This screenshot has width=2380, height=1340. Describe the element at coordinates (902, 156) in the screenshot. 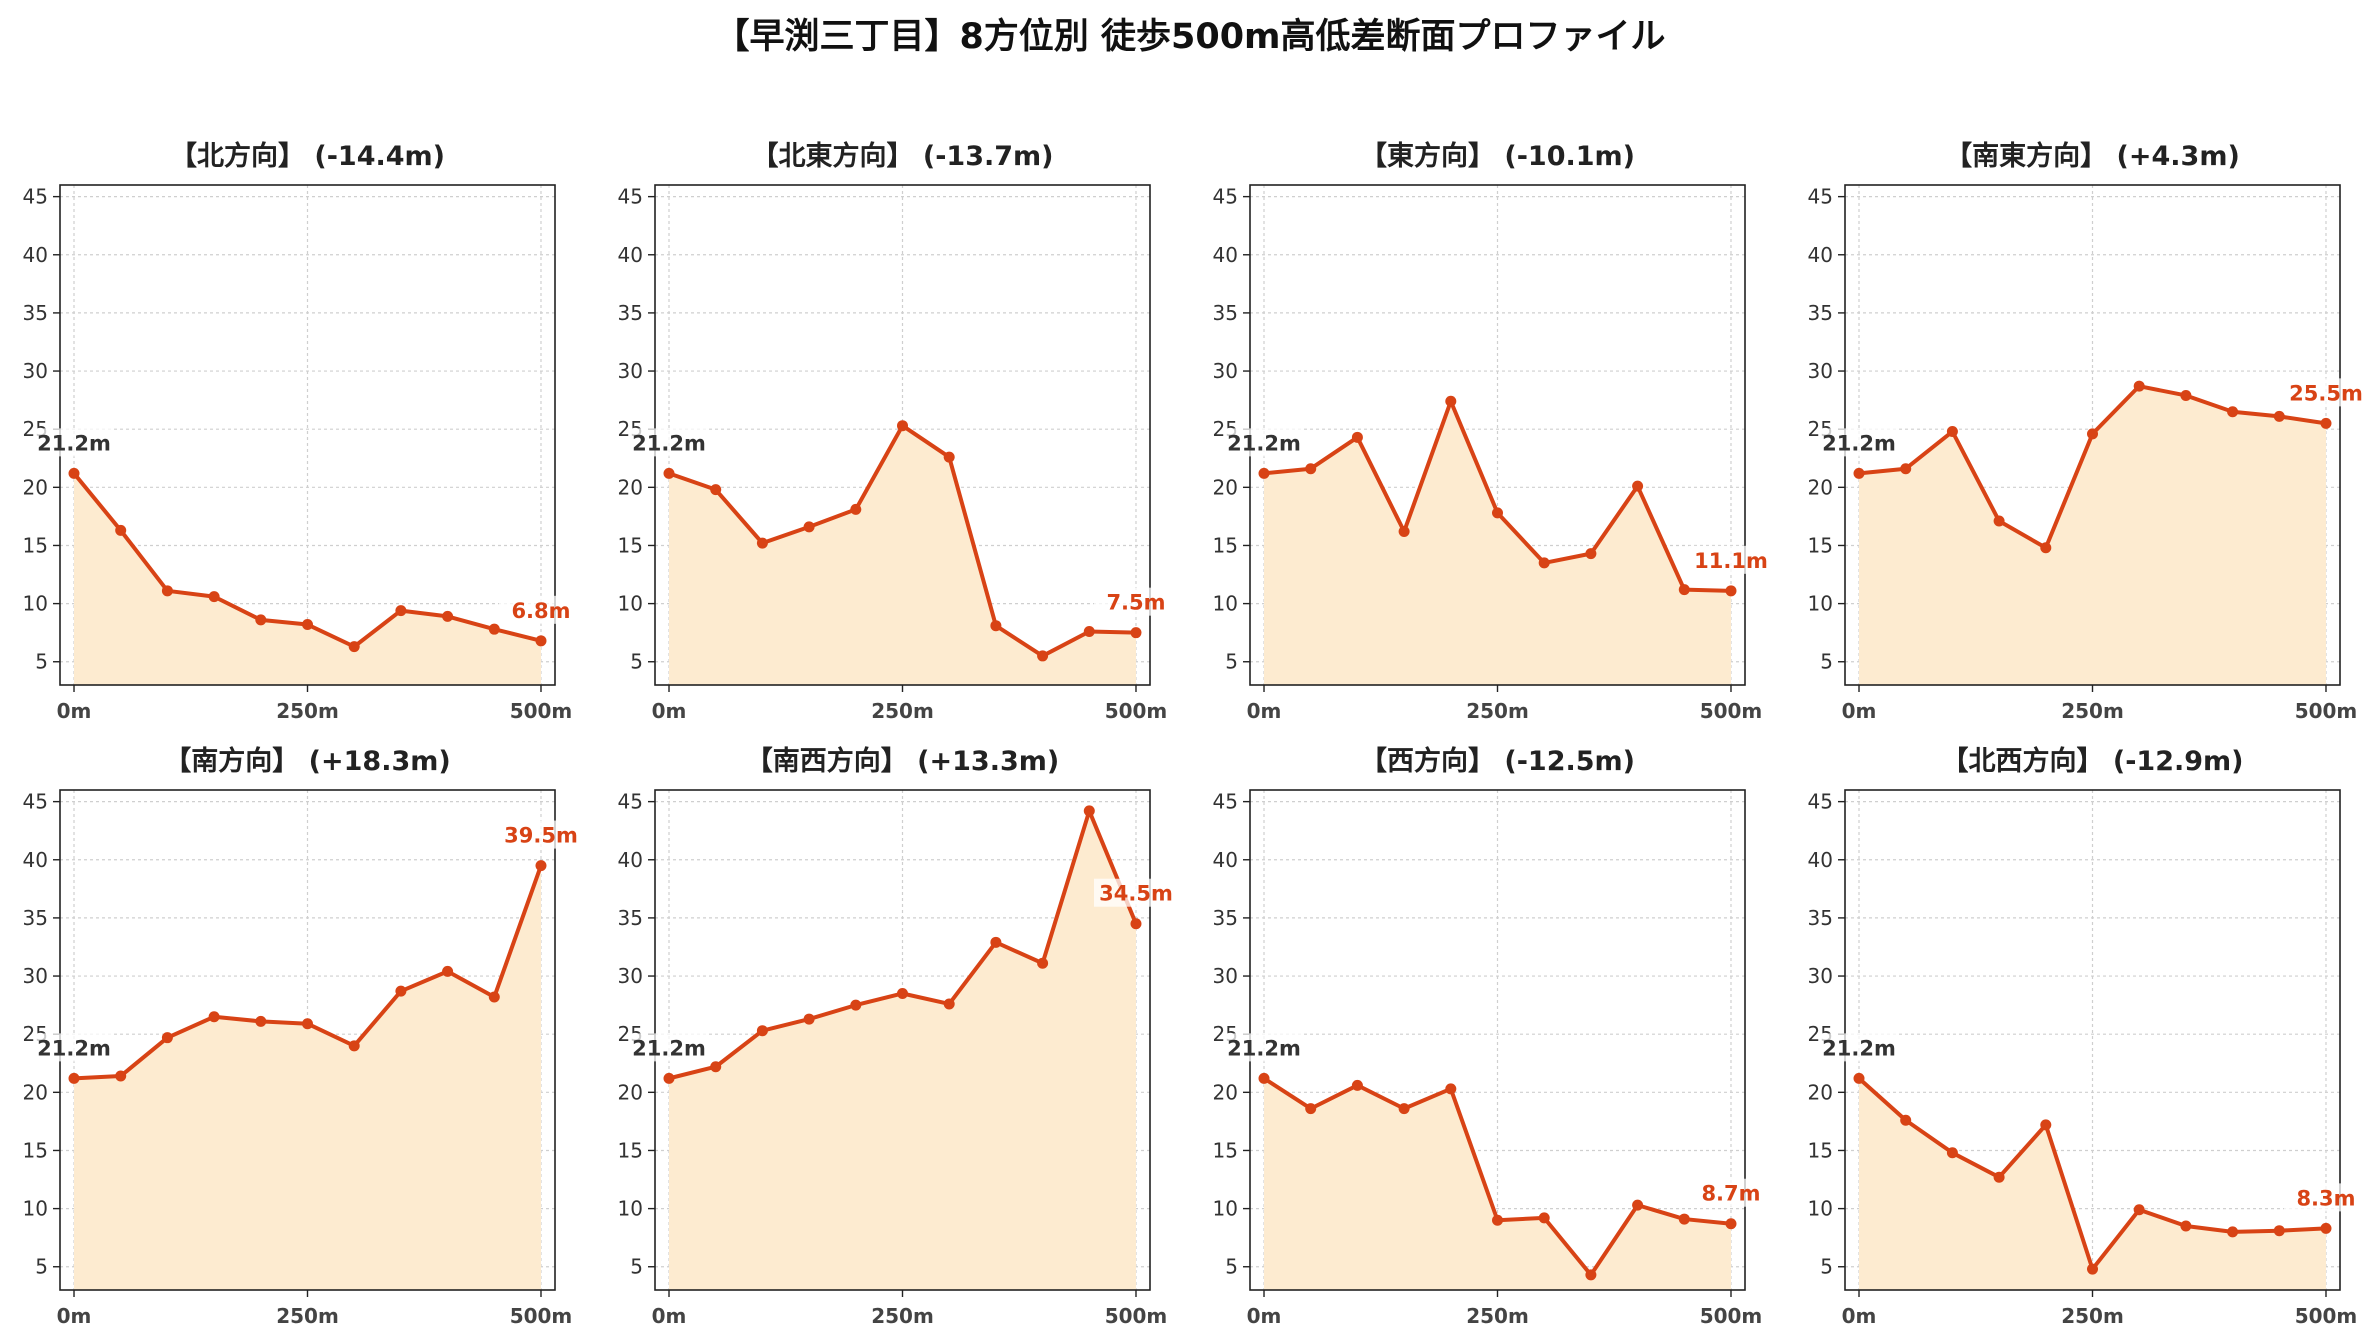

I see `chart-title: 【北東方向】 (-13.7m)` at that location.